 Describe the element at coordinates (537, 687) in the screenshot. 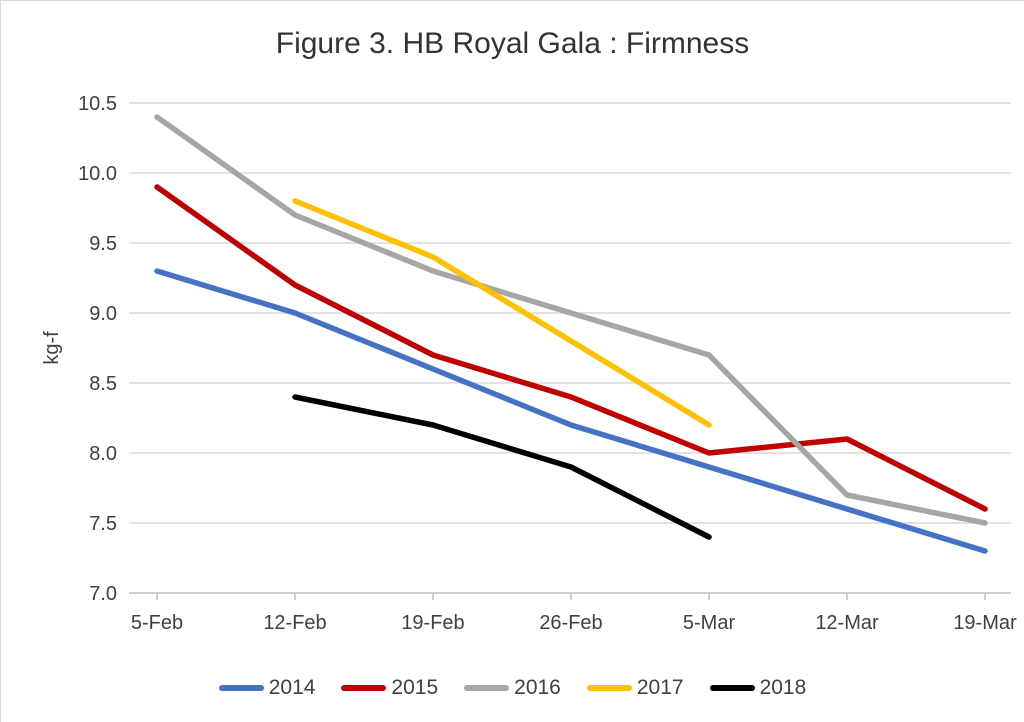

I see `legend-label: 2016` at that location.